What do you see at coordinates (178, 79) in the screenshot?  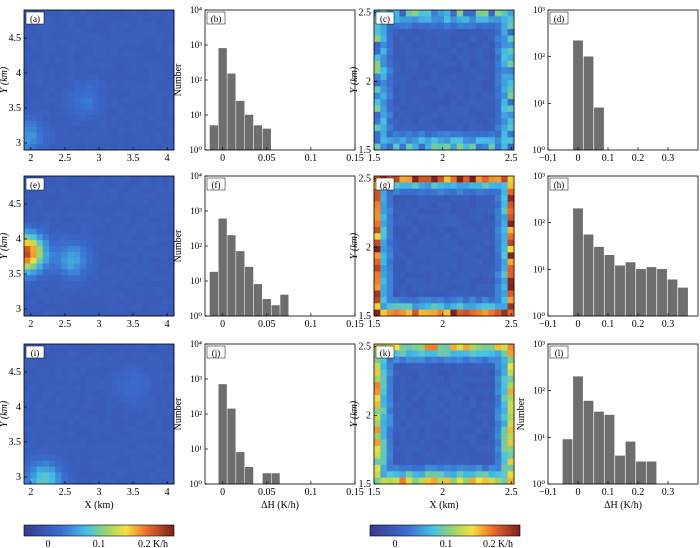 I see `y-axis-label: Number` at bounding box center [178, 79].